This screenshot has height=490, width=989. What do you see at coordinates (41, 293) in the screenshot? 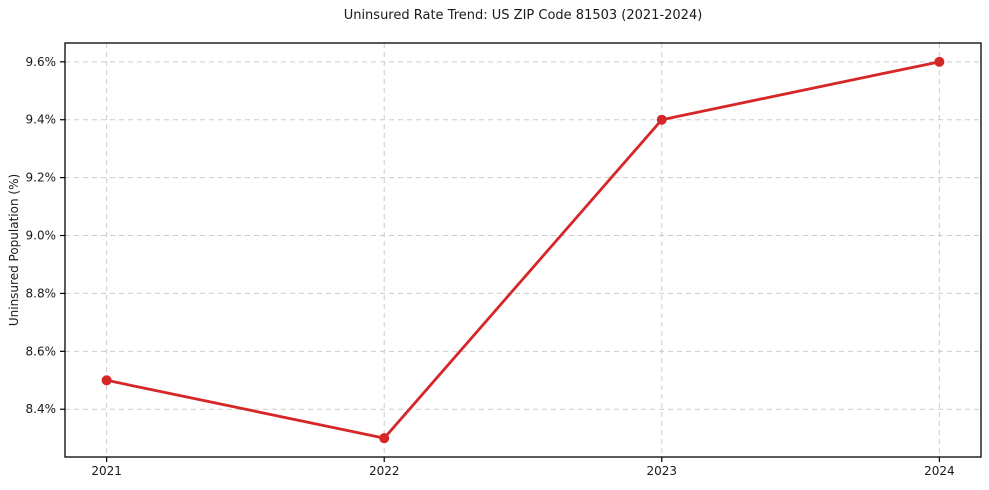
I see `y-tick-label: 8.8%` at bounding box center [41, 293].